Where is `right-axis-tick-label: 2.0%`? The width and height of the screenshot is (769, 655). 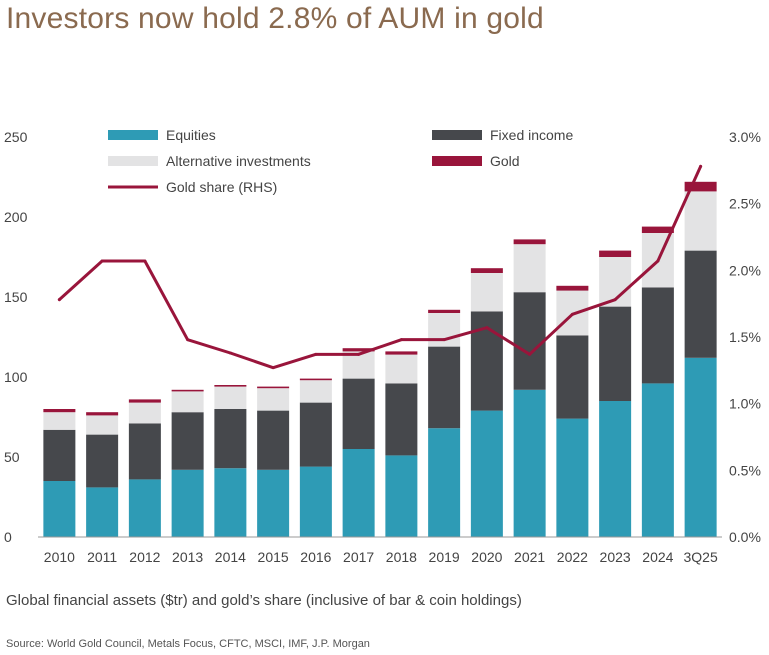 right-axis-tick-label: 2.0% is located at coordinates (745, 270).